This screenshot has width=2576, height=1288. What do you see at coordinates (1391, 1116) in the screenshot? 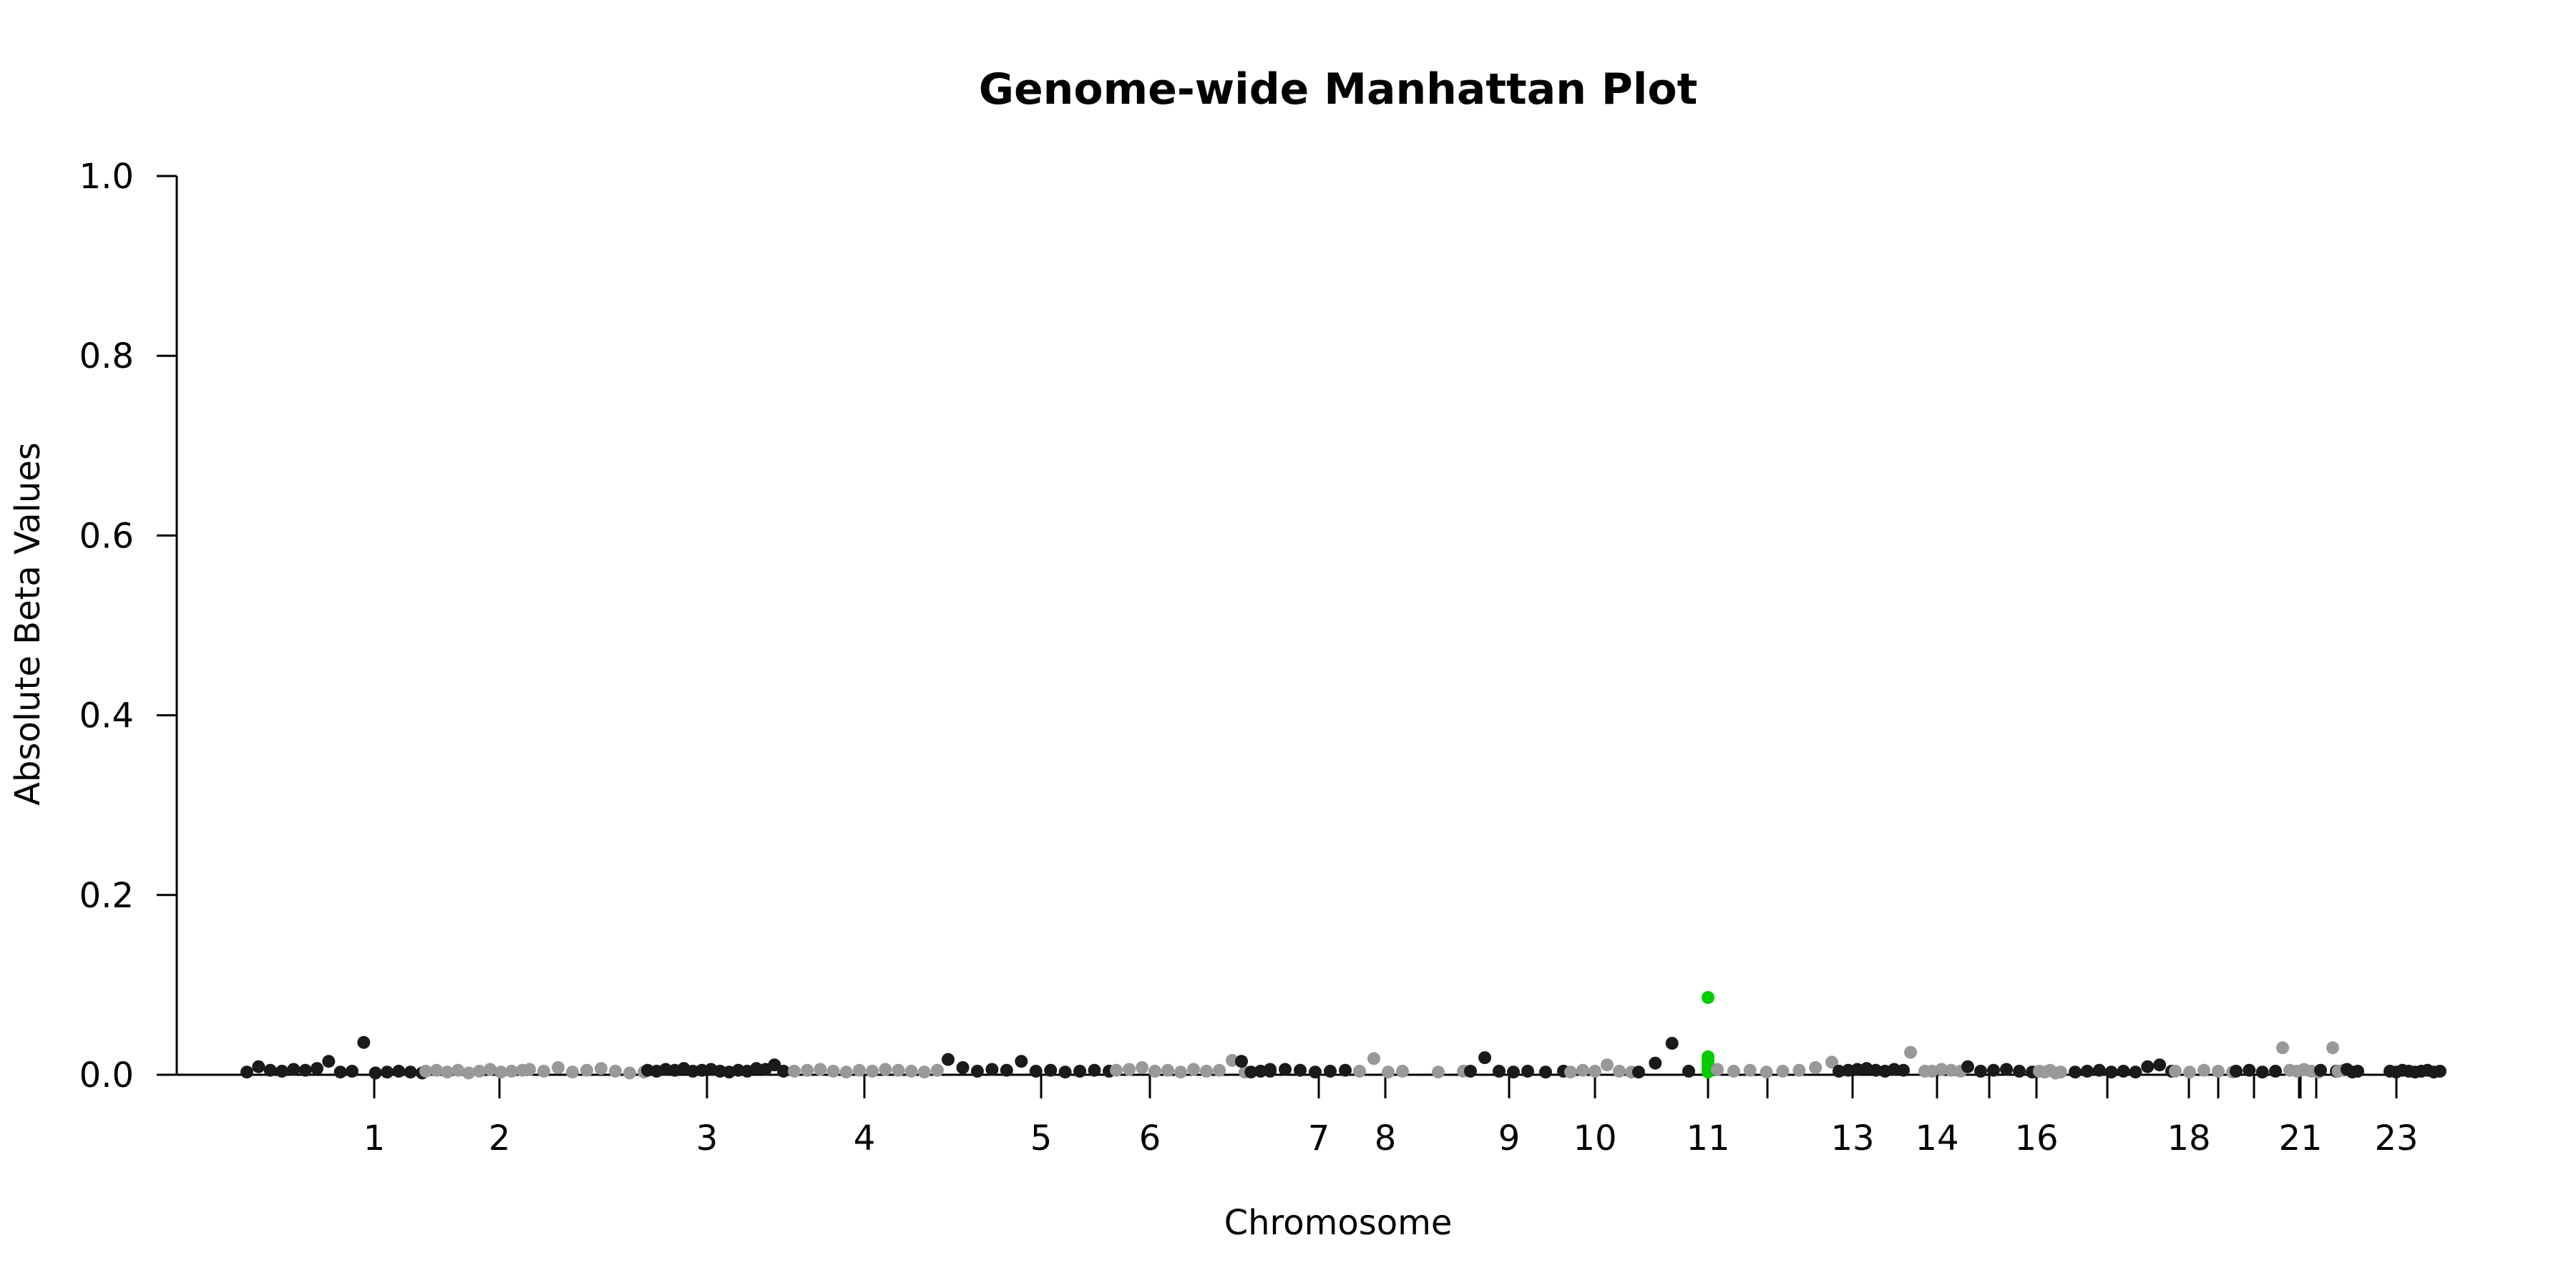
I see `x-axis-ticks: 1 2 3 4 5 6 7 8 9 10 11 13 14 16 18 21 23` at bounding box center [1391, 1116].